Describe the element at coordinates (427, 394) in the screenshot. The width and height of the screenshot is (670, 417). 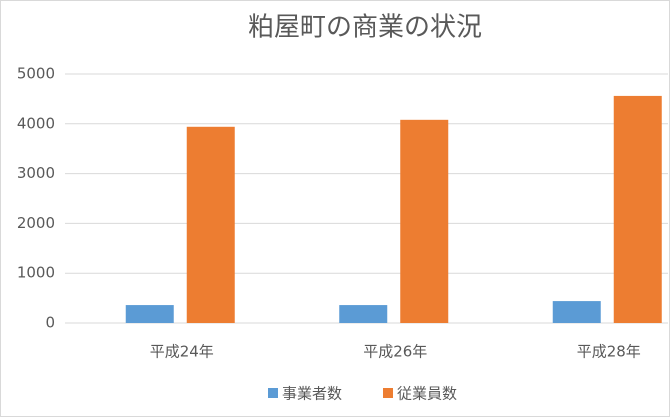
I see `legend-label: 従業員数` at that location.